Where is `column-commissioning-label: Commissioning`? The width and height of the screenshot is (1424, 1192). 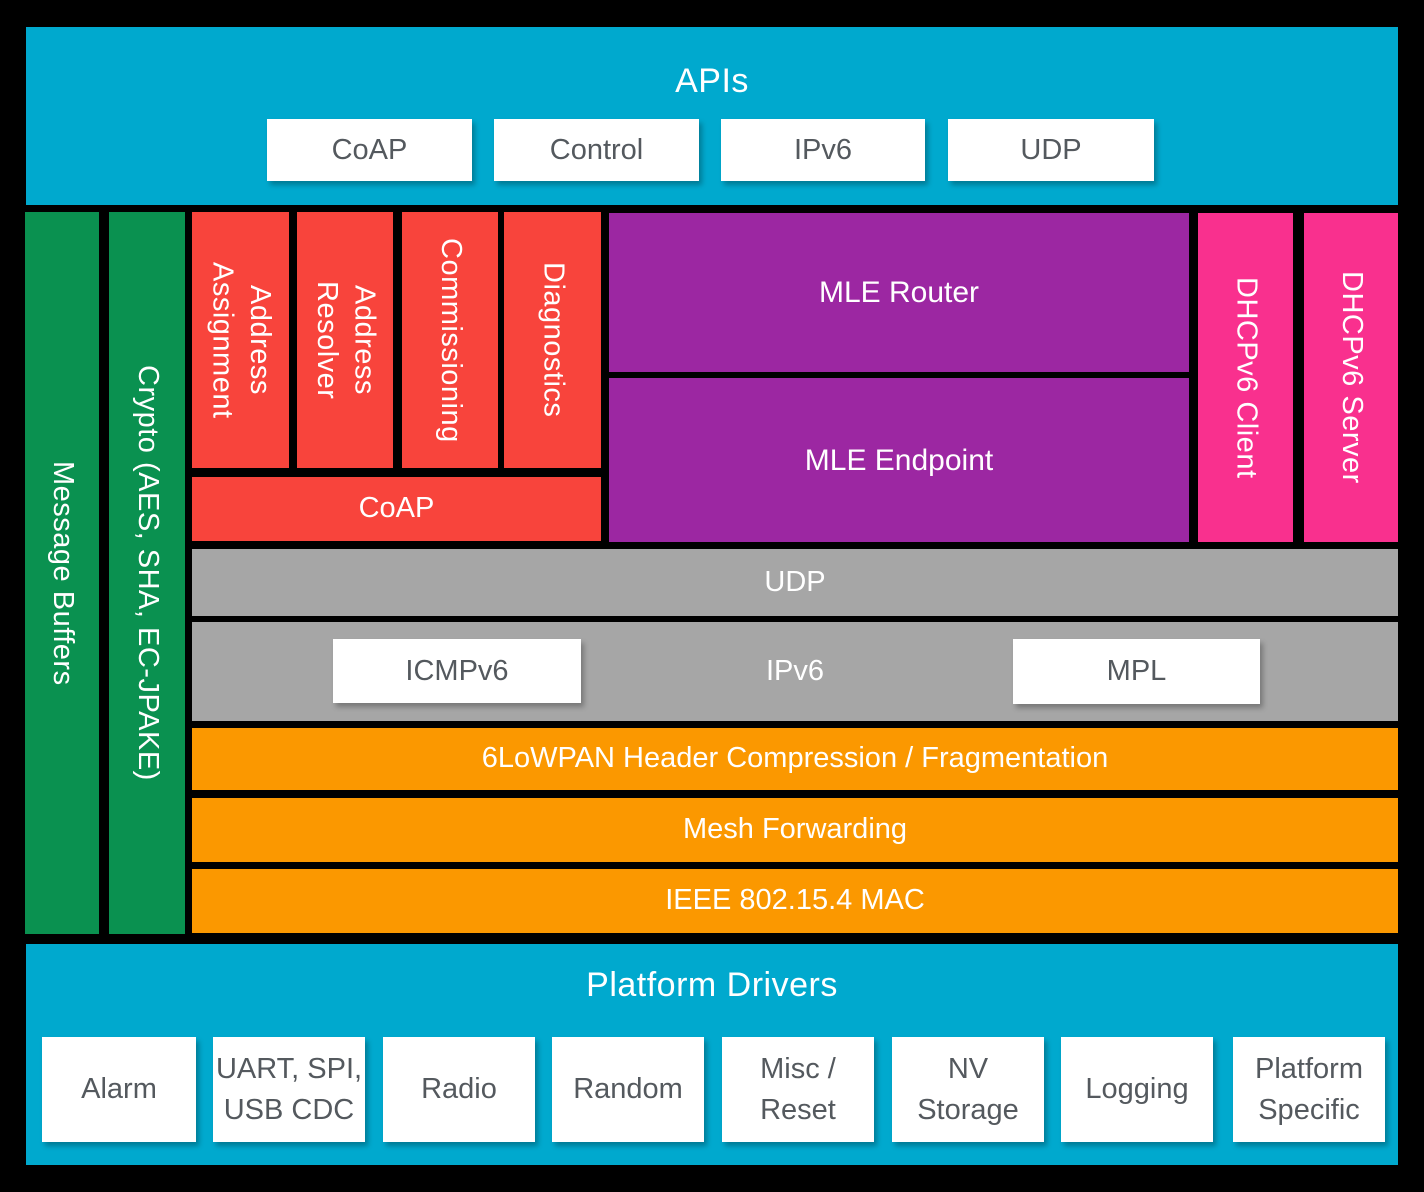
column-commissioning-label: Commissioning is located at coordinates (450, 340).